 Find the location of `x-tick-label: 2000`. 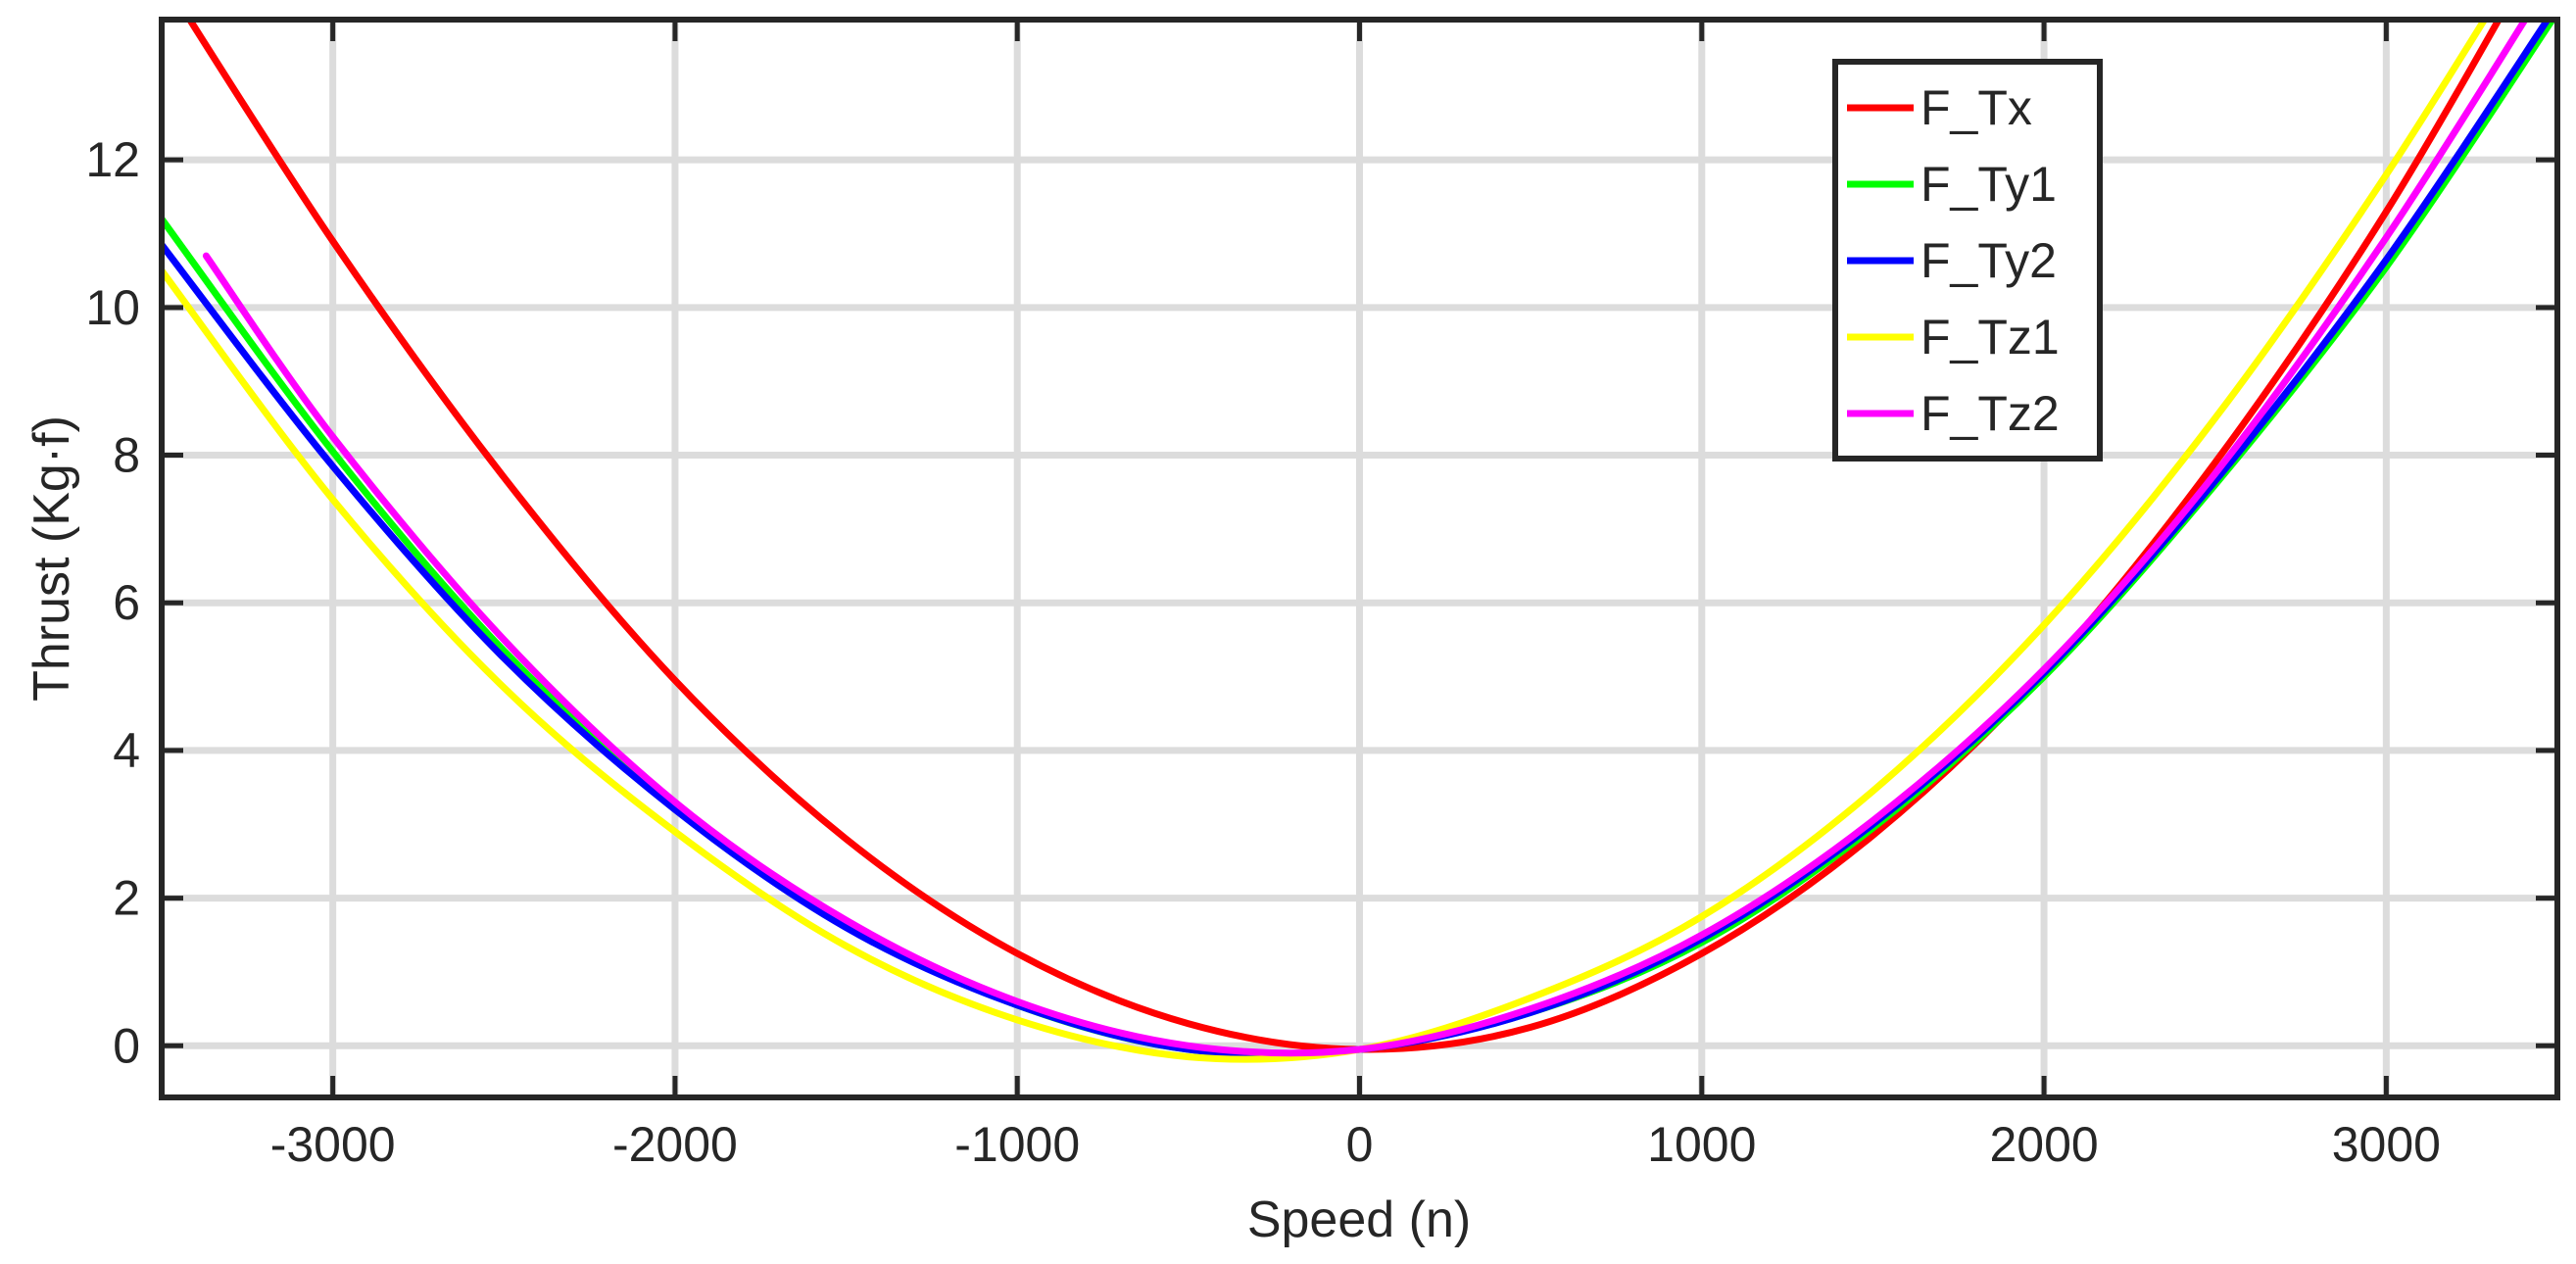

x-tick-label: 2000 is located at coordinates (2043, 1144).